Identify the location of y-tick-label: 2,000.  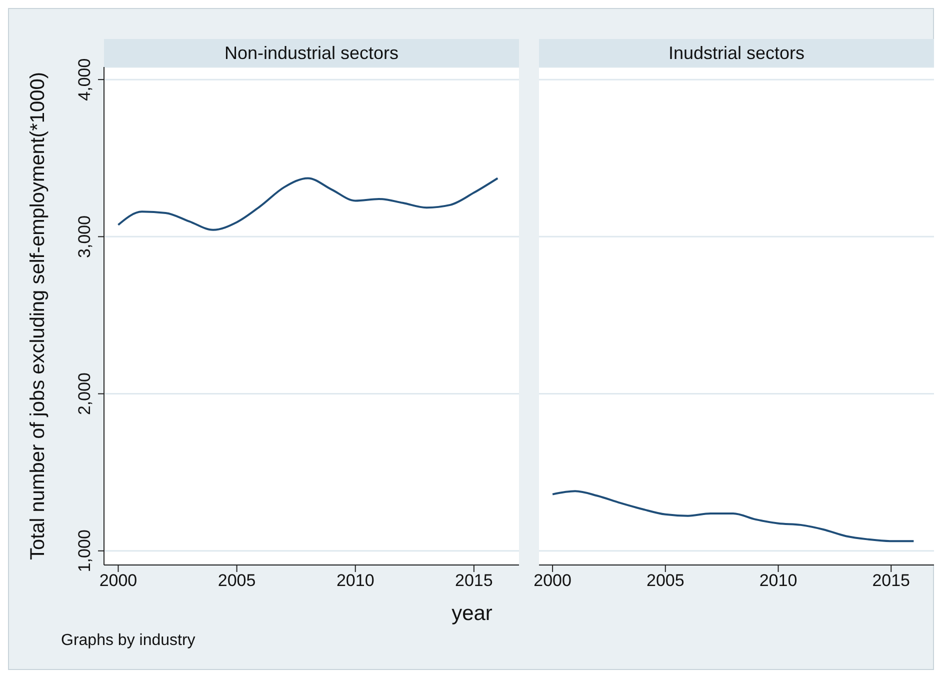
(84, 394).